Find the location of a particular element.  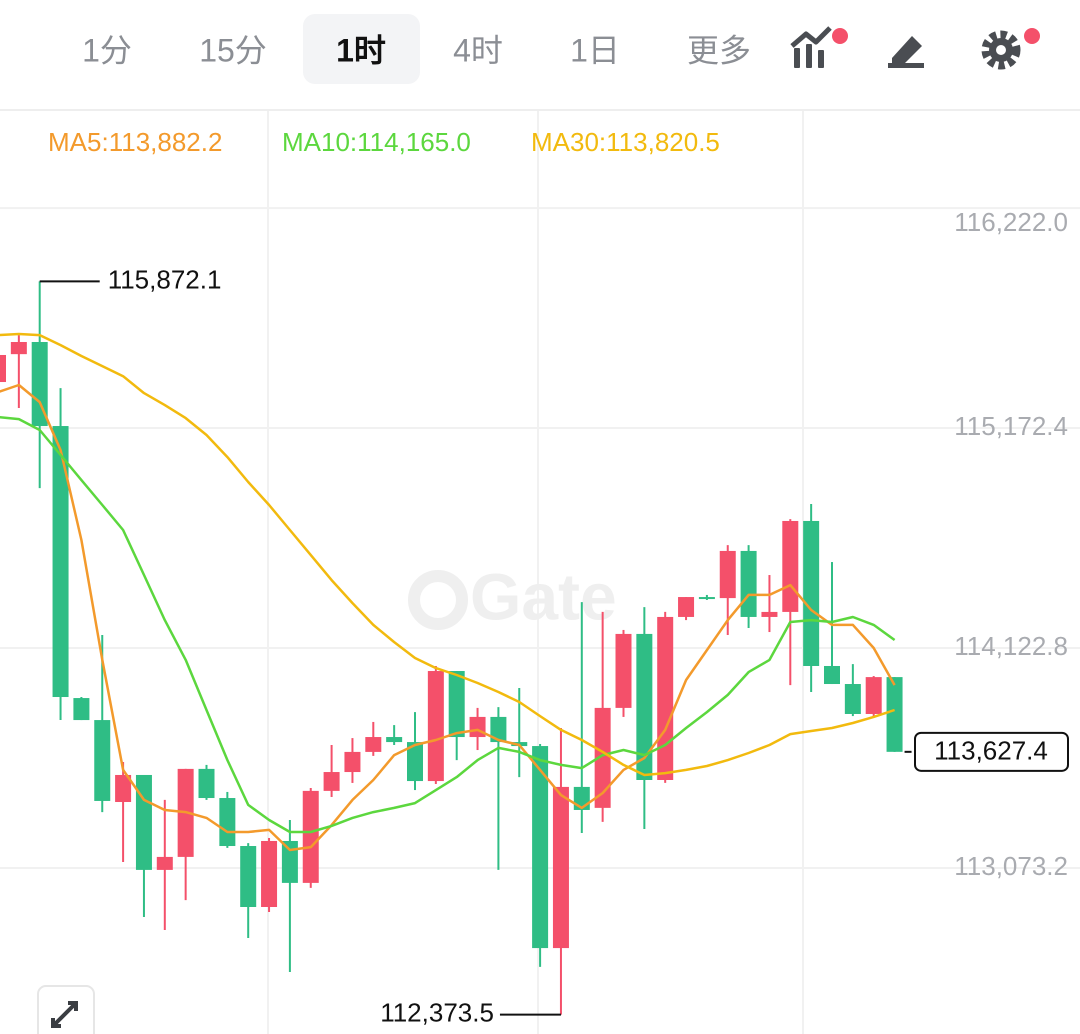

timeframe-tabs: 1分 15分 1时 4时 1日 更多 is located at coordinates (416, 49).